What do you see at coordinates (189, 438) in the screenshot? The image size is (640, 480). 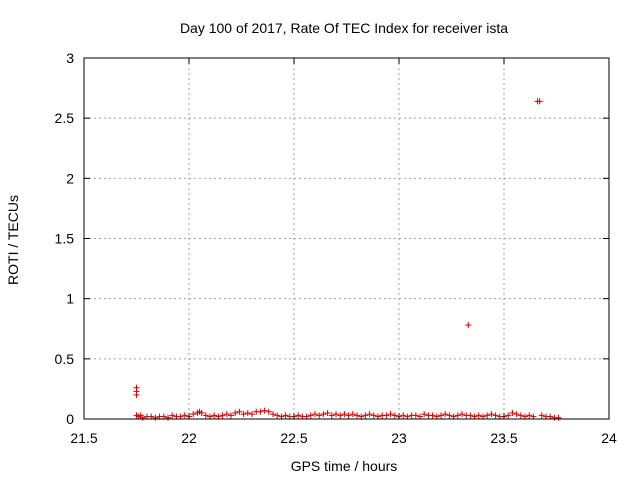 I see `x-tick-label: 22` at bounding box center [189, 438].